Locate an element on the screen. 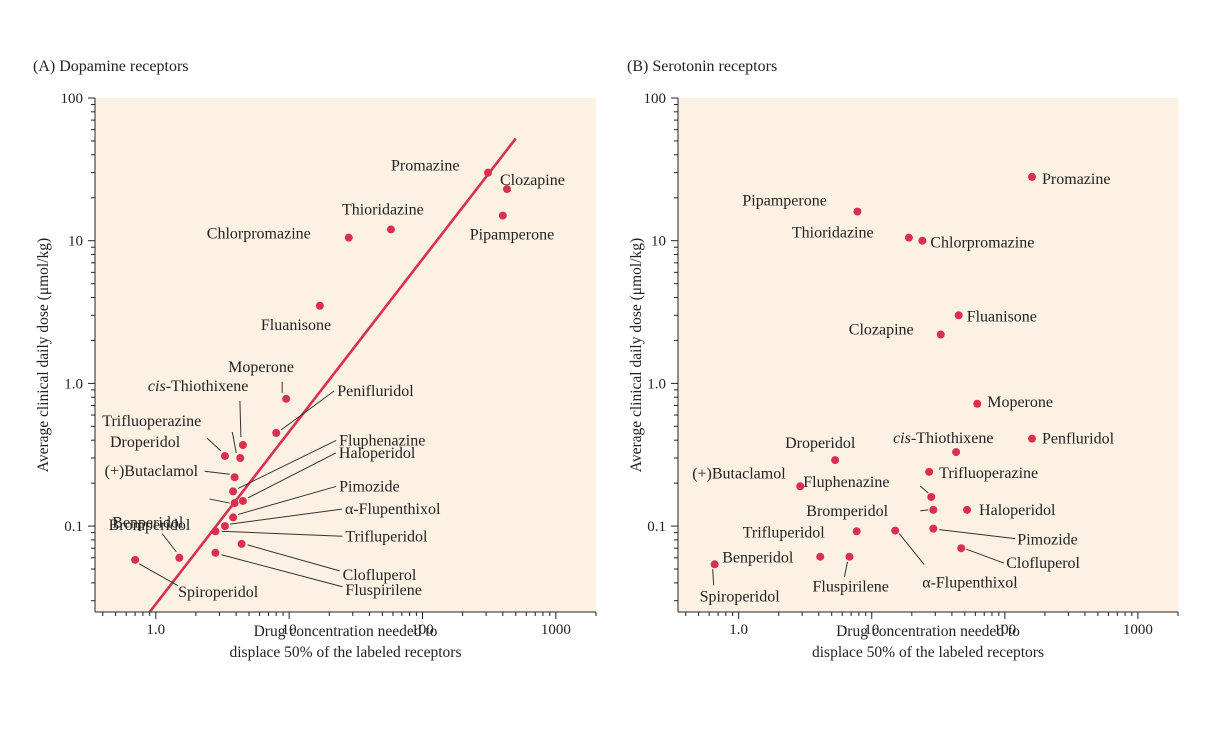 This screenshot has width=1205, height=730. point-label: Thioridazine is located at coordinates (383, 209).